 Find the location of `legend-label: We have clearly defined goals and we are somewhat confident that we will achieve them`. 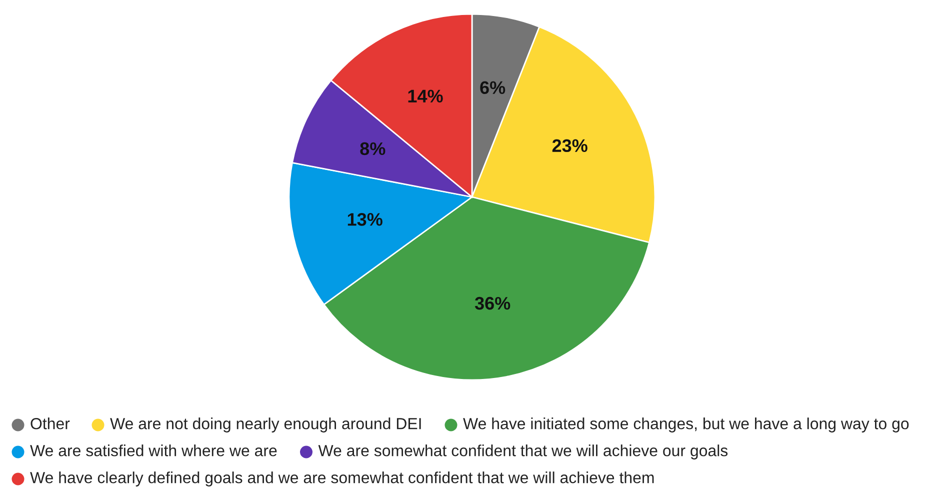

legend-label: We have clearly defined goals and we are somewhat confident that we will achieve them is located at coordinates (342, 479).